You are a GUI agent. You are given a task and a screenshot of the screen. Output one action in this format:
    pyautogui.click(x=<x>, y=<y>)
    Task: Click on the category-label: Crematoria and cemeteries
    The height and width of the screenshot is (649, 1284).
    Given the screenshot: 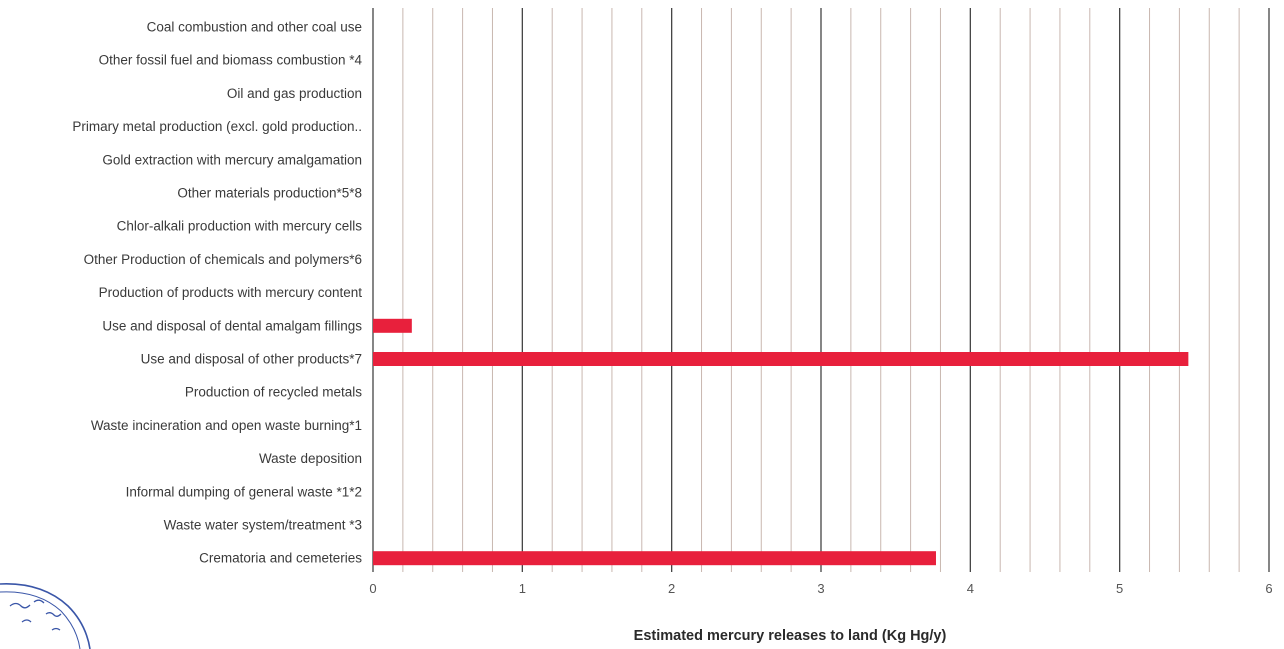 What is the action you would take?
    pyautogui.click(x=280, y=558)
    